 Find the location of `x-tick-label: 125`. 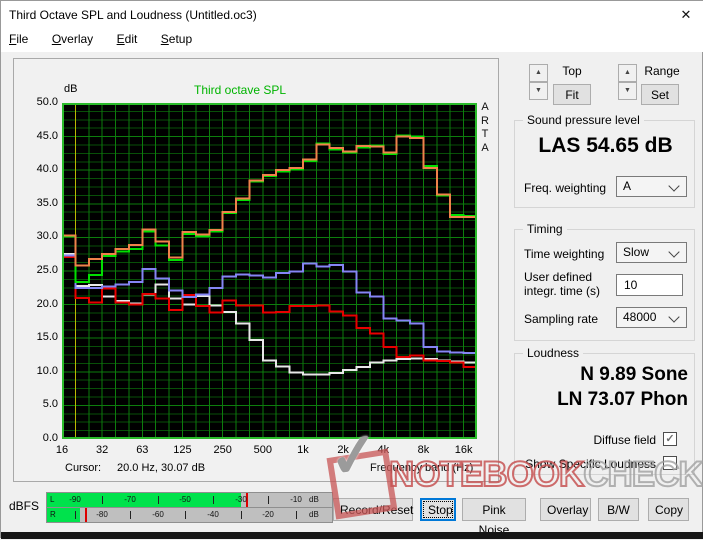

x-tick-label: 125 is located at coordinates (182, 450).